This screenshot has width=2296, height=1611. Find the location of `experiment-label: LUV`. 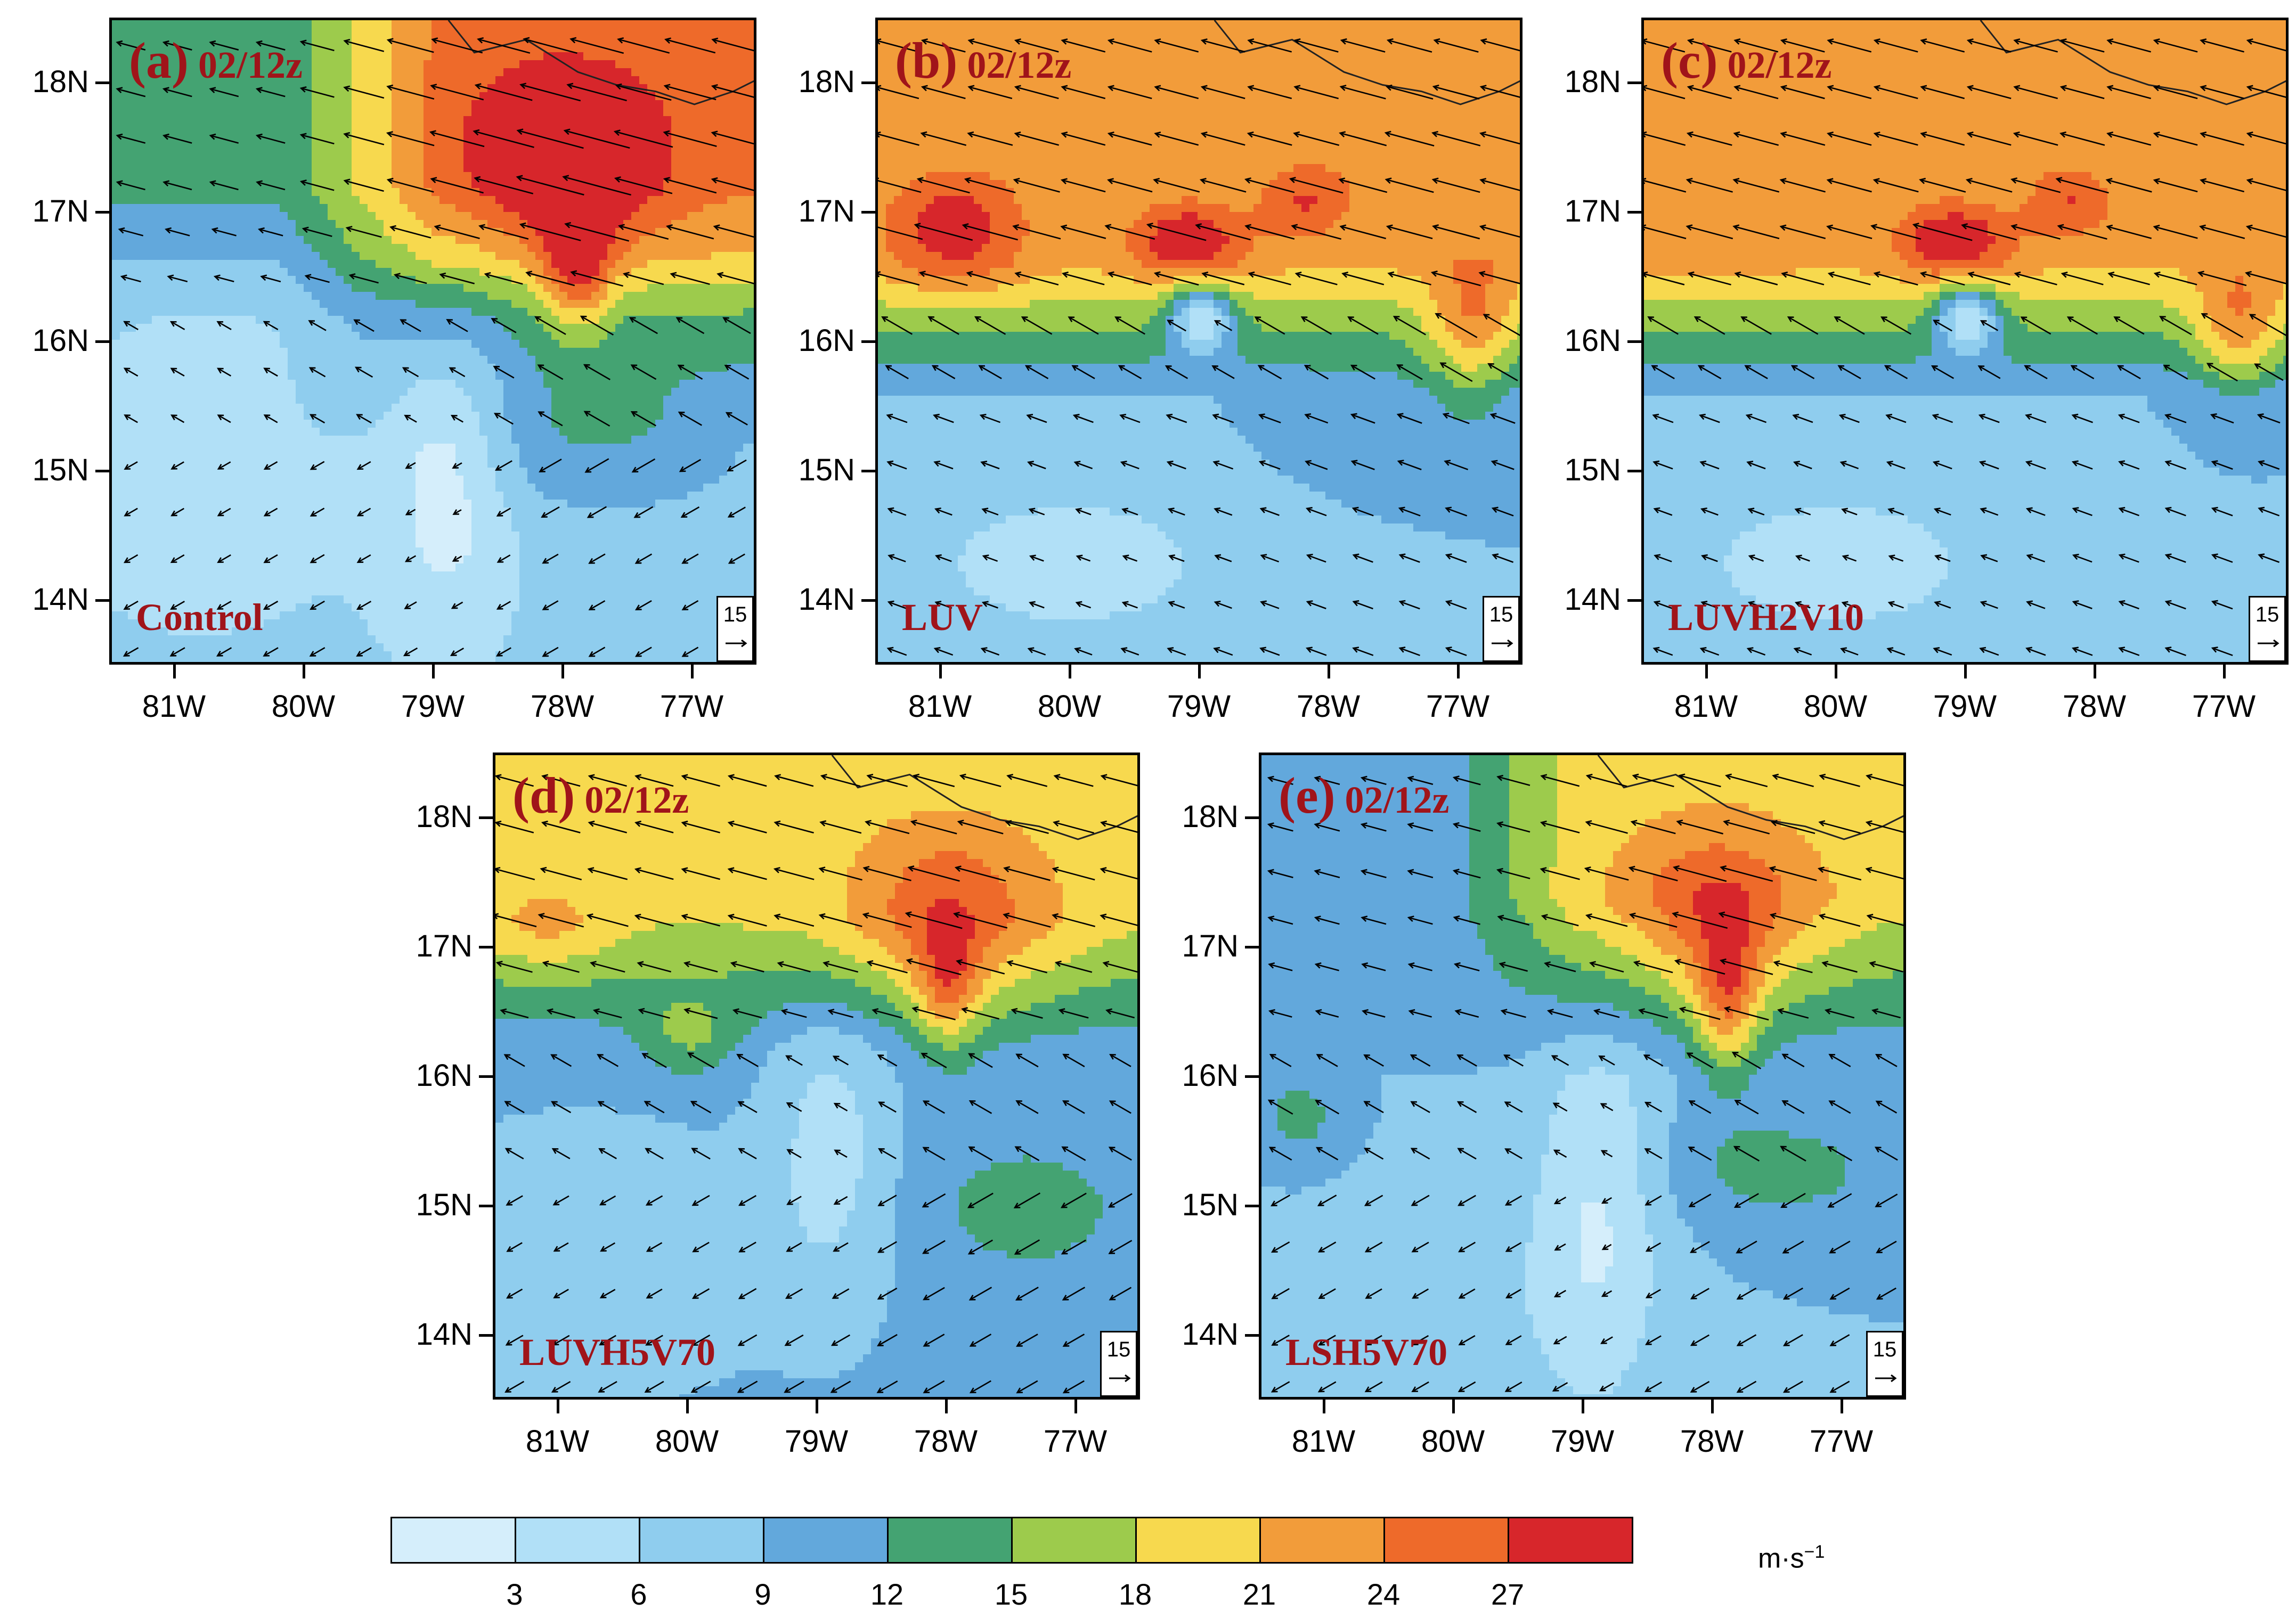

experiment-label: LUV is located at coordinates (942, 617).